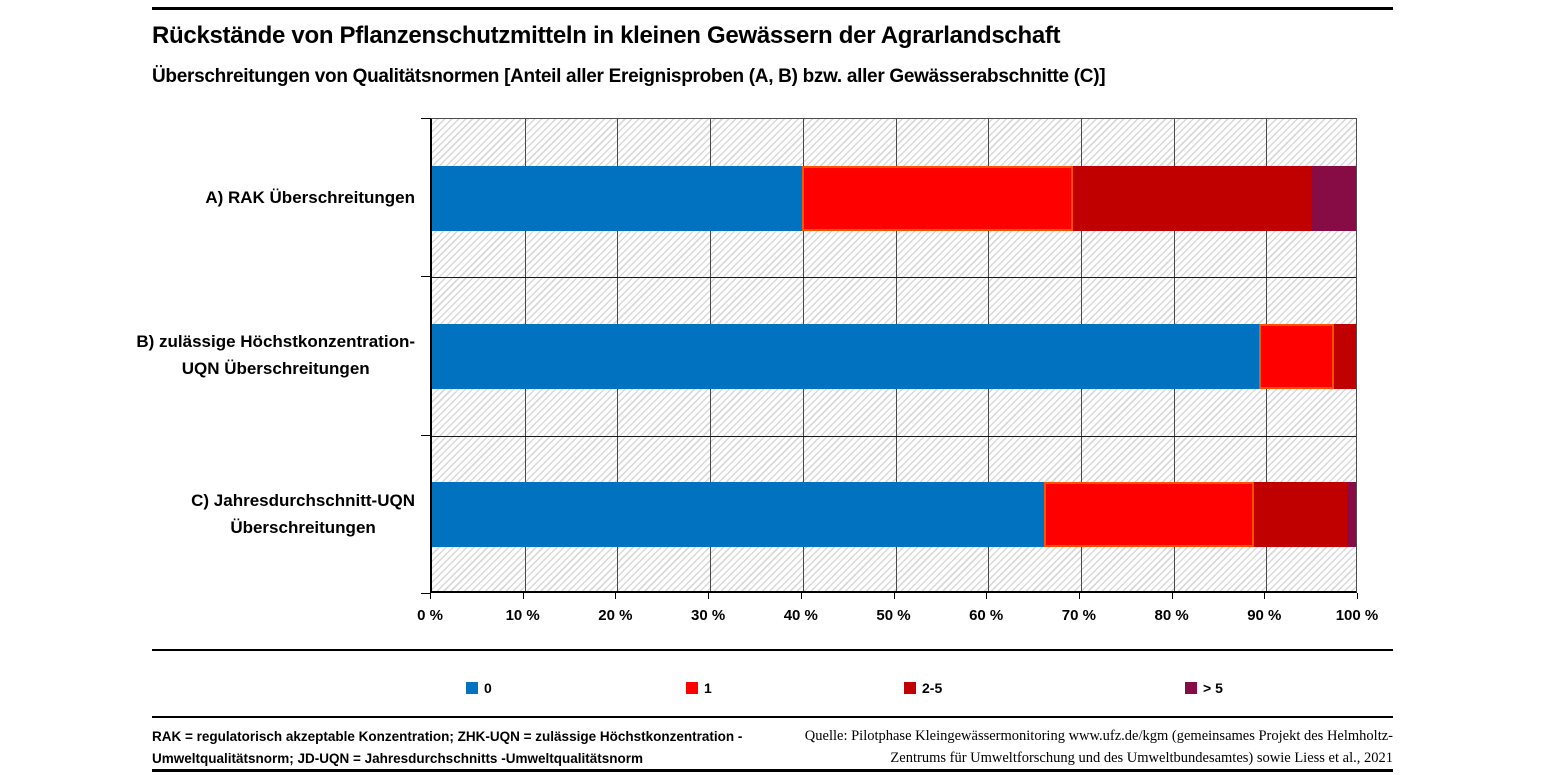  What do you see at coordinates (488, 688) in the screenshot?
I see `legend-label-count-0: 0` at bounding box center [488, 688].